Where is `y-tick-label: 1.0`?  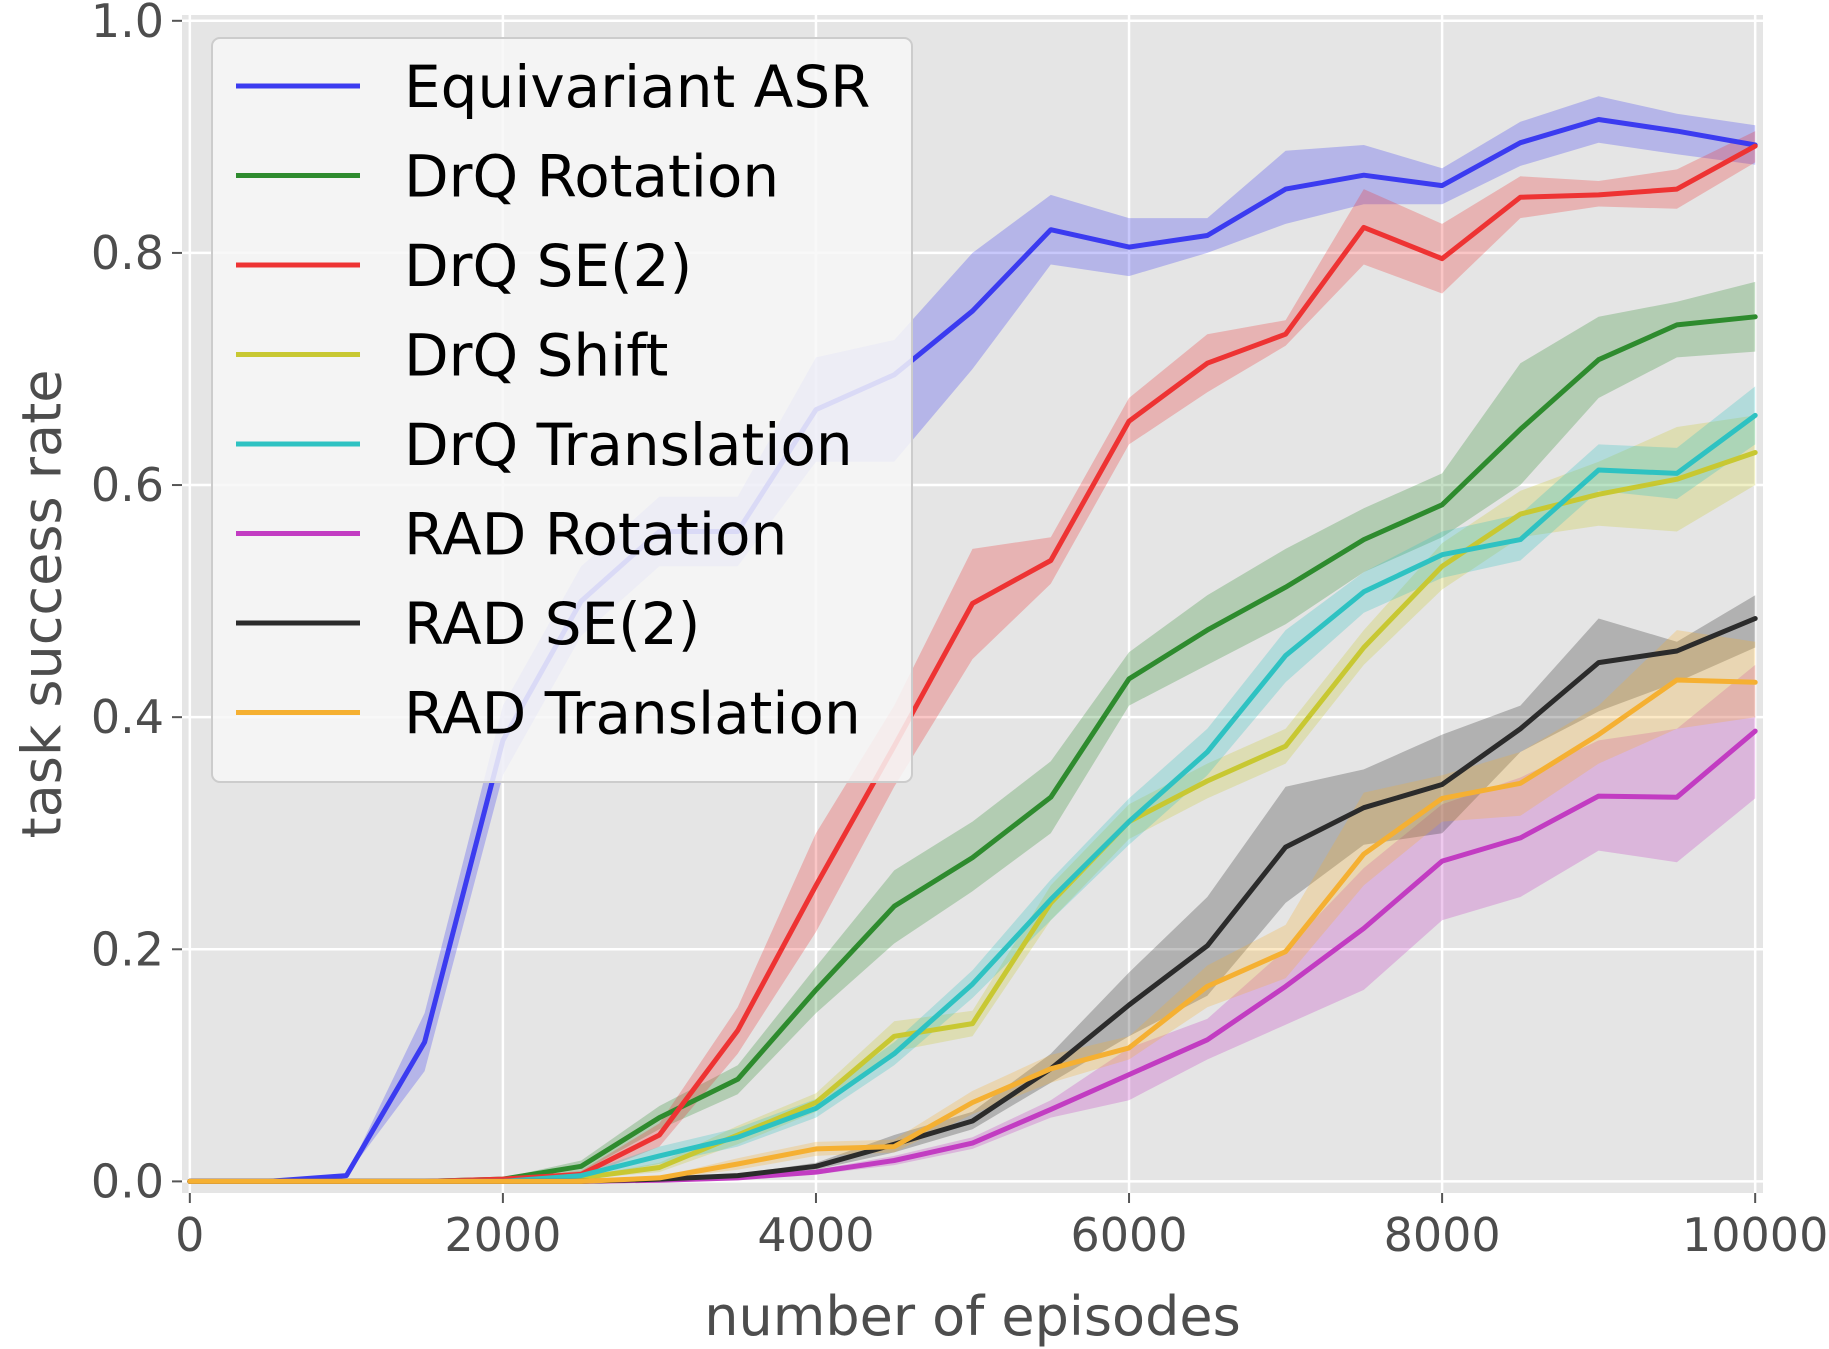
y-tick-label: 1.0 is located at coordinates (127, 24).